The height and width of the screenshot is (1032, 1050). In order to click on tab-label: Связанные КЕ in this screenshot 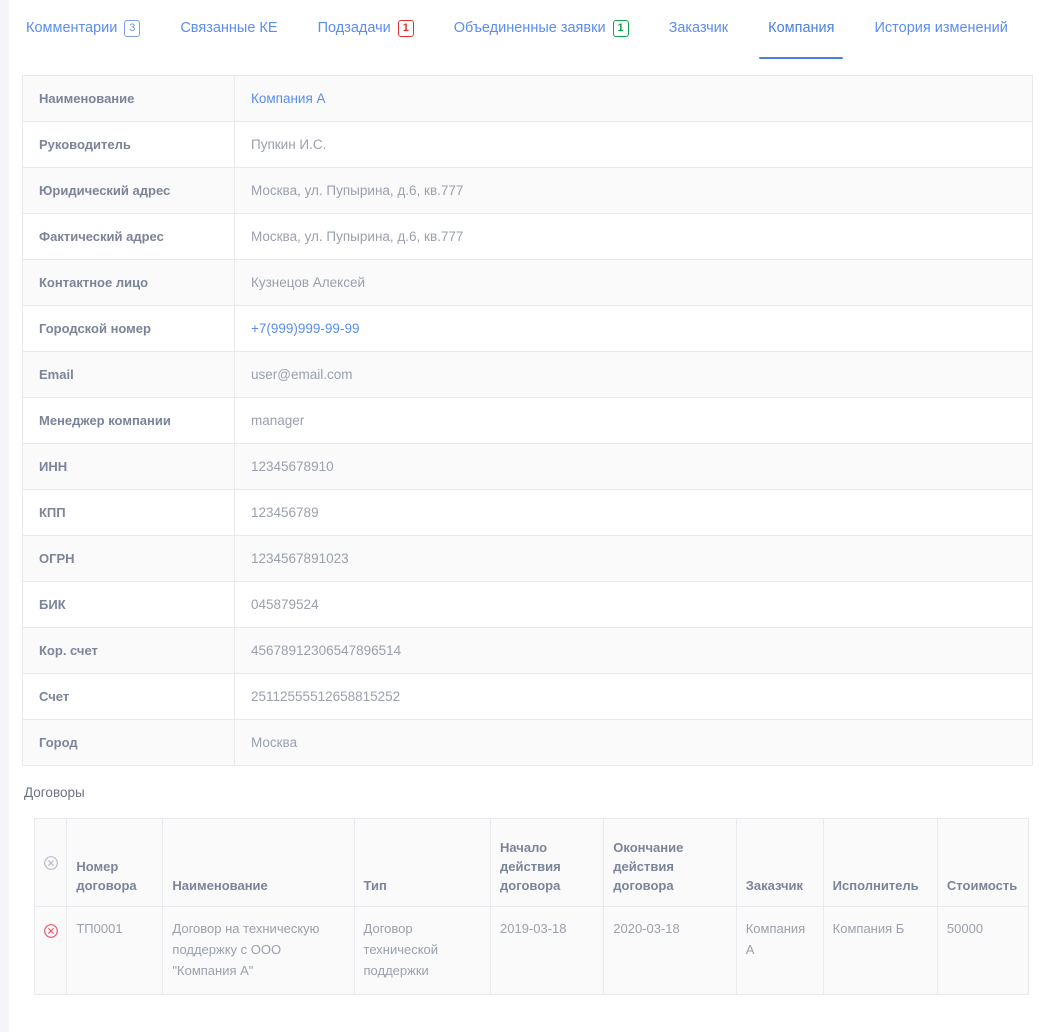, I will do `click(229, 28)`.